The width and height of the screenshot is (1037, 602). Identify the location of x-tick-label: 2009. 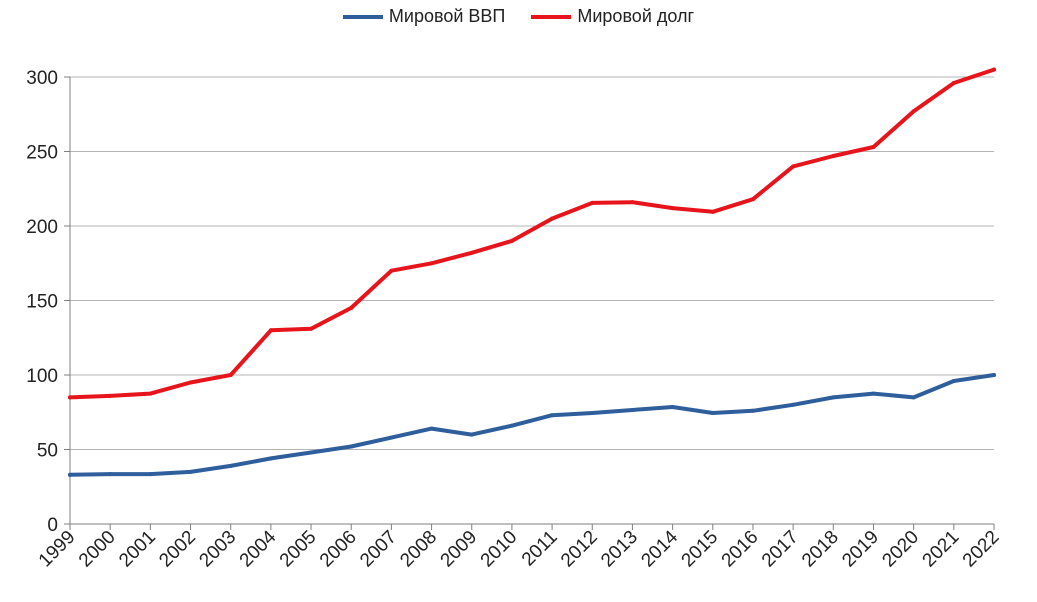
(459, 549).